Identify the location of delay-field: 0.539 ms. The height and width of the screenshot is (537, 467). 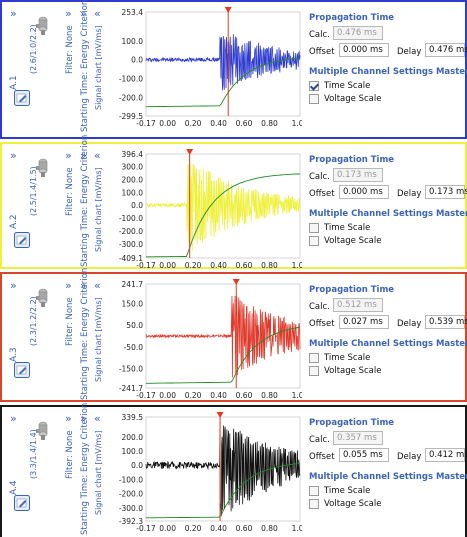
(446, 322).